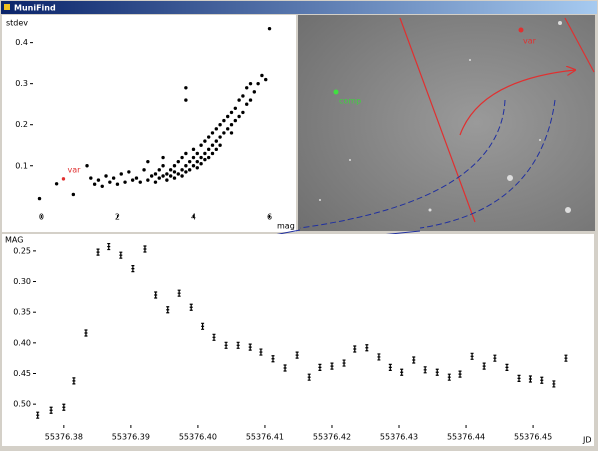 The image size is (598, 451). I want to click on app-icon, so click(7, 7).